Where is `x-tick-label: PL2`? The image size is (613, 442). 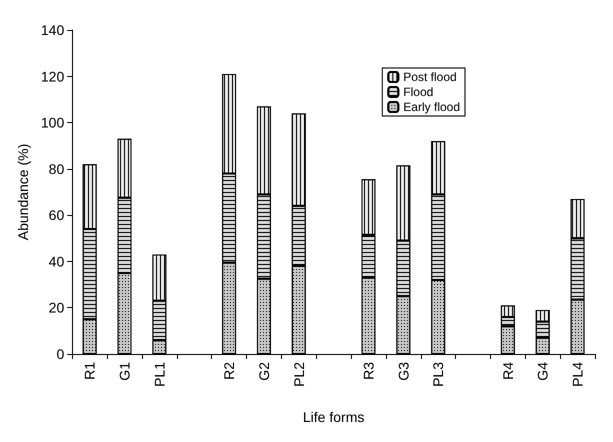 x-tick-label: PL2 is located at coordinates (298, 374).